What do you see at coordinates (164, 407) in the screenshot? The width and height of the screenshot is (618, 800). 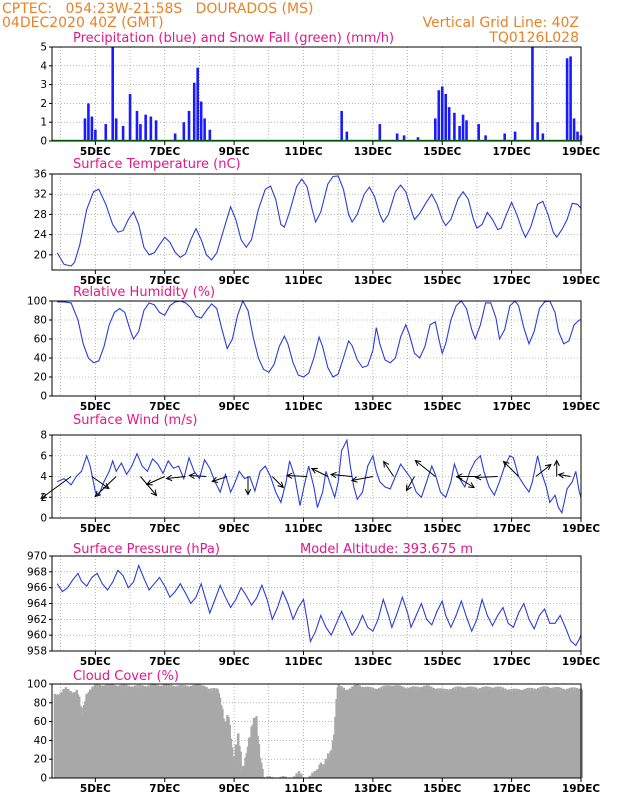 I see `x-tick-label: 7DEC` at bounding box center [164, 407].